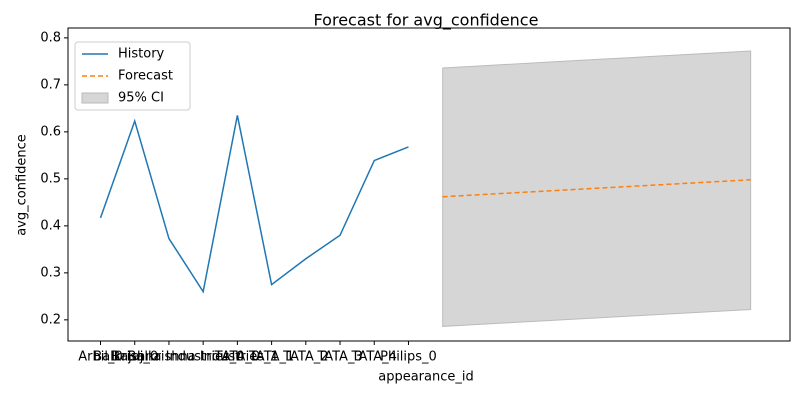 This screenshot has height=400, width=800. I want to click on y-tick-label: 0.5, so click(50, 178).